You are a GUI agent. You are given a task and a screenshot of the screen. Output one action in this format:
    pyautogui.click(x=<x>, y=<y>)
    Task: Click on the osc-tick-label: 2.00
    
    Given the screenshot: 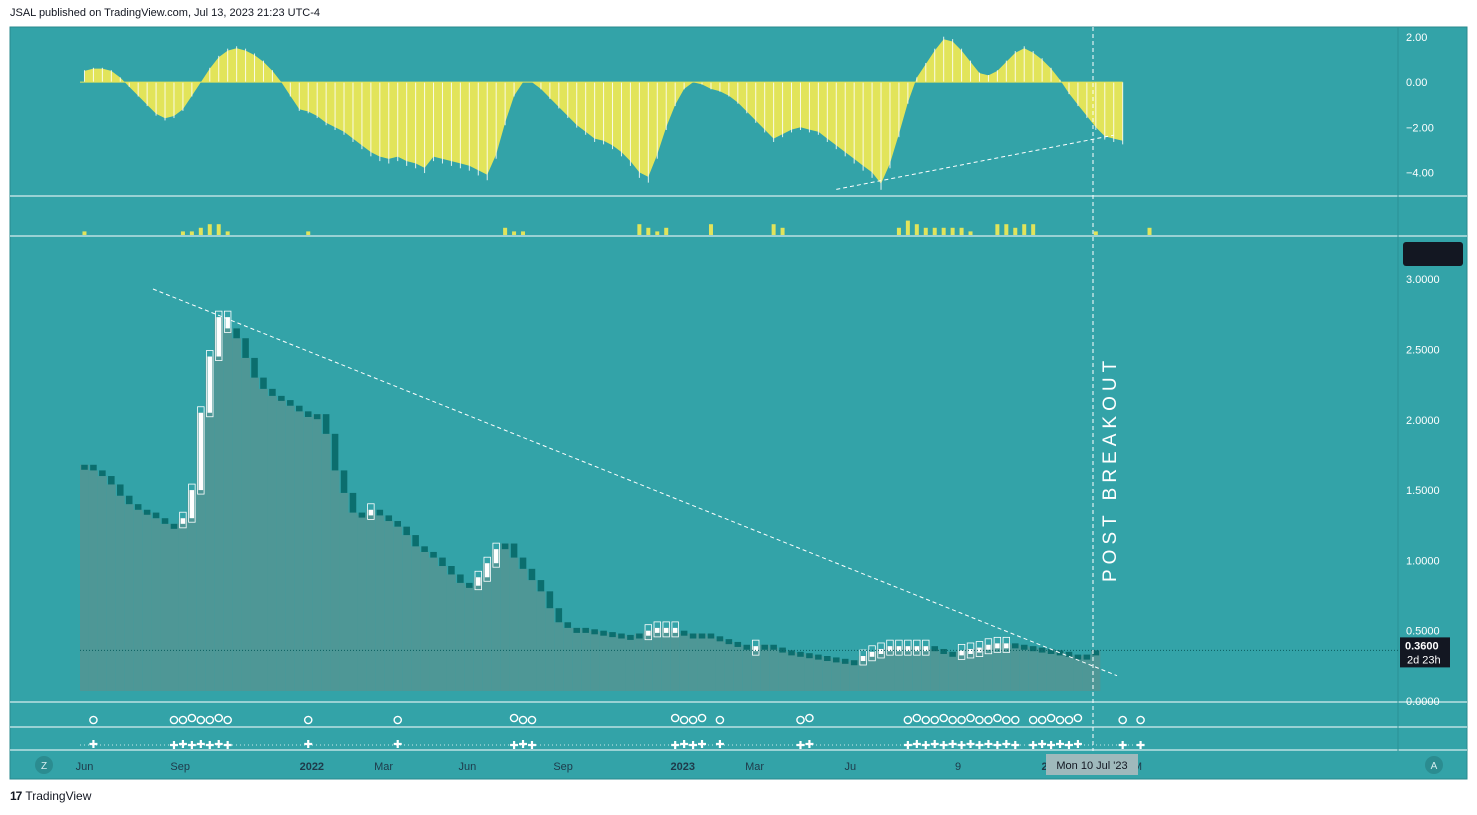 What is the action you would take?
    pyautogui.click(x=1416, y=38)
    